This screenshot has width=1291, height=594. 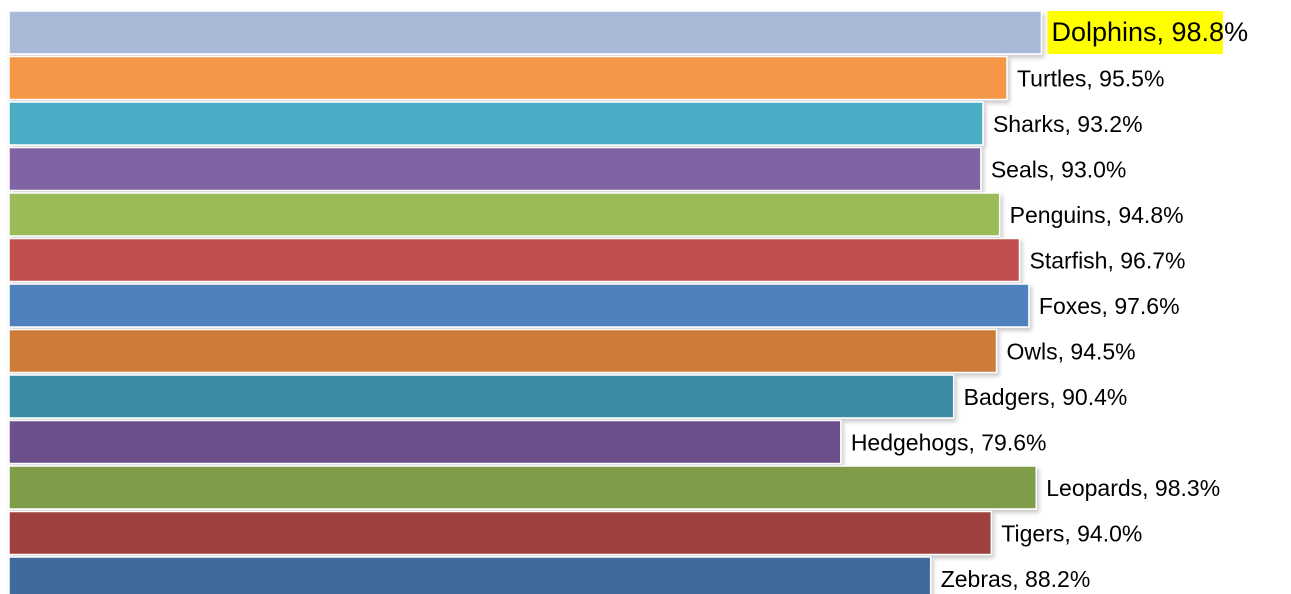 I want to click on data-label-starfish: Starfish, 96.7%, so click(x=1108, y=260).